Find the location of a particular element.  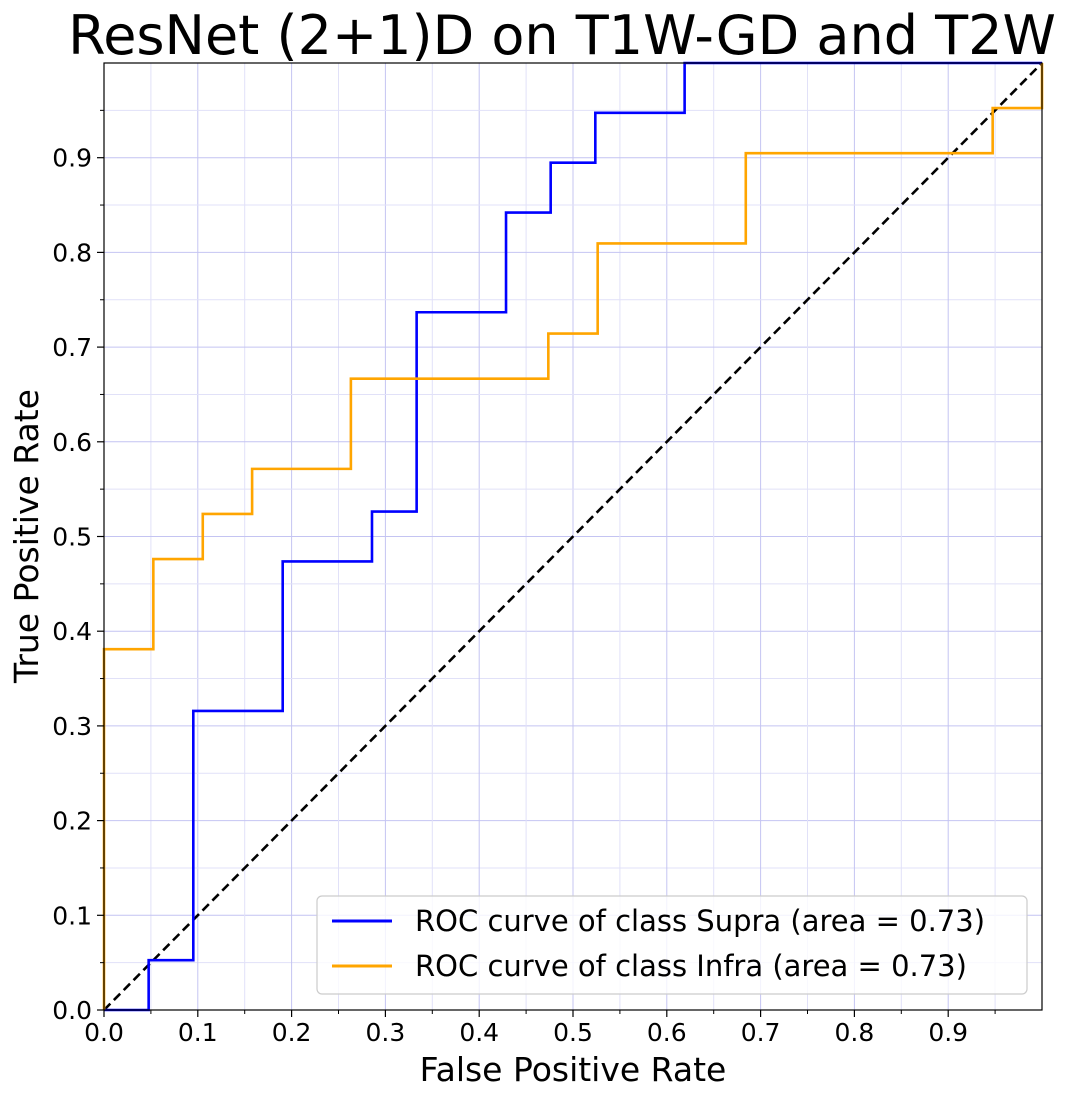

x-tick-label: 0.5 is located at coordinates (573, 1032).